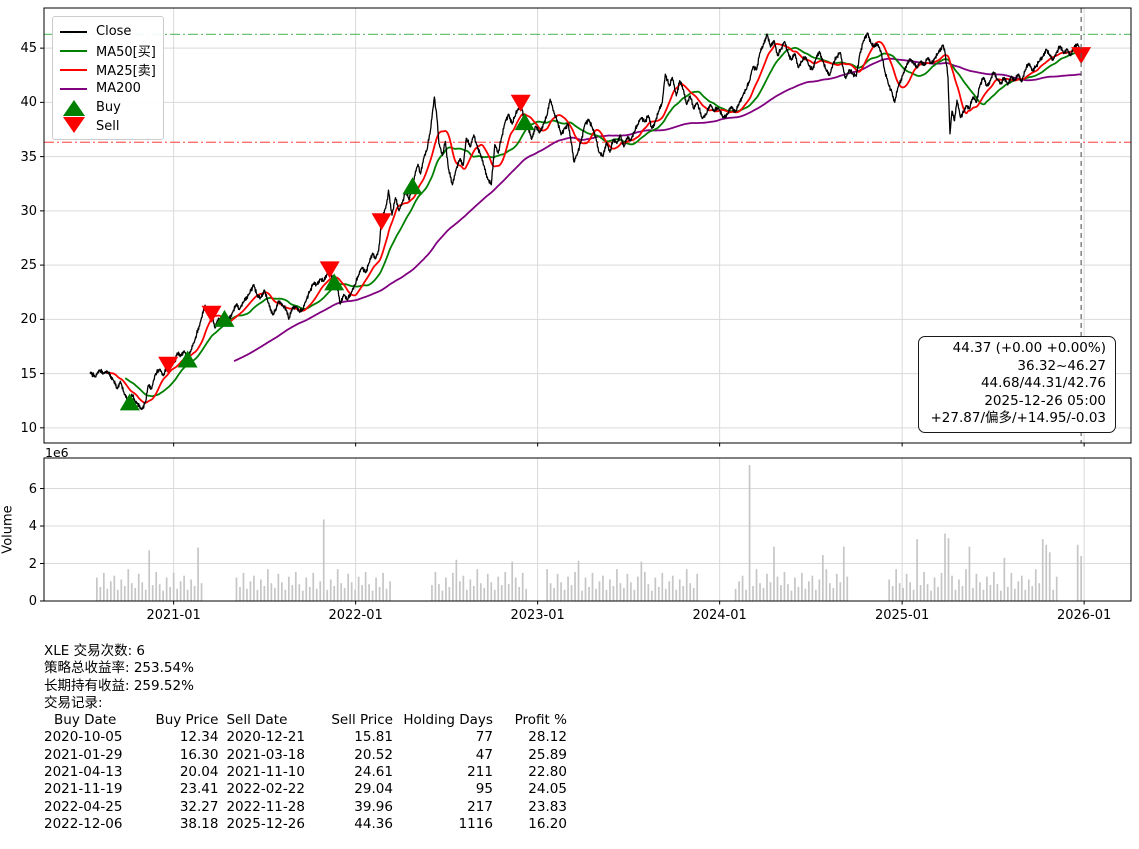  Describe the element at coordinates (412, 186) in the screenshot. I see `buy-marker` at that location.